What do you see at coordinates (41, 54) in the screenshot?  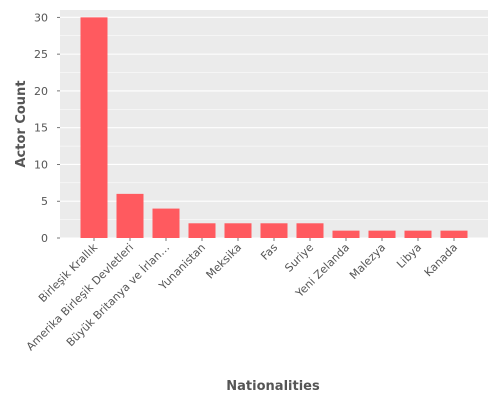 I see `y-tick-label: 25` at bounding box center [41, 54].